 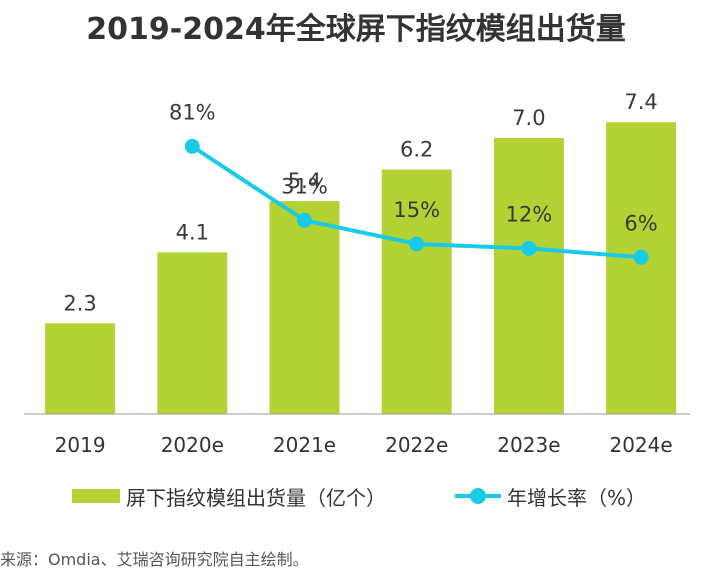 What do you see at coordinates (416, 445) in the screenshot?
I see `x-tick-label: 2022e` at bounding box center [416, 445].